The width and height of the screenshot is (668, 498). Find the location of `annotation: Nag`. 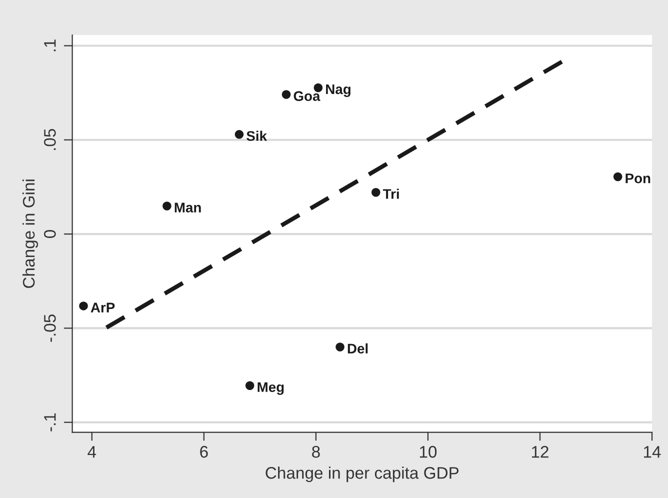

annotation: Nag is located at coordinates (338, 90).